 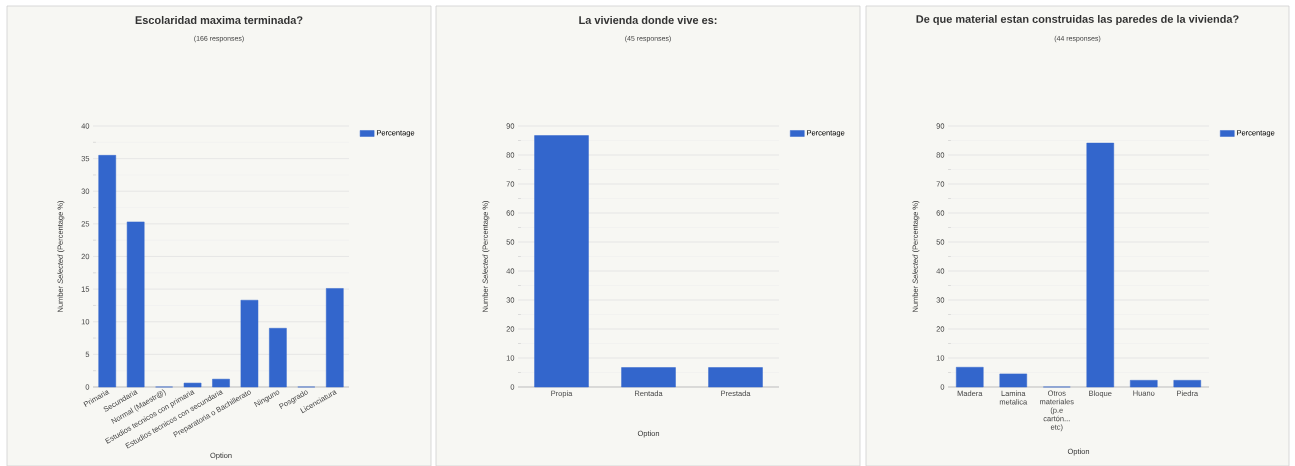 What do you see at coordinates (648, 19) in the screenshot?
I see `chart-title: La vivienda donde vive es:` at bounding box center [648, 19].